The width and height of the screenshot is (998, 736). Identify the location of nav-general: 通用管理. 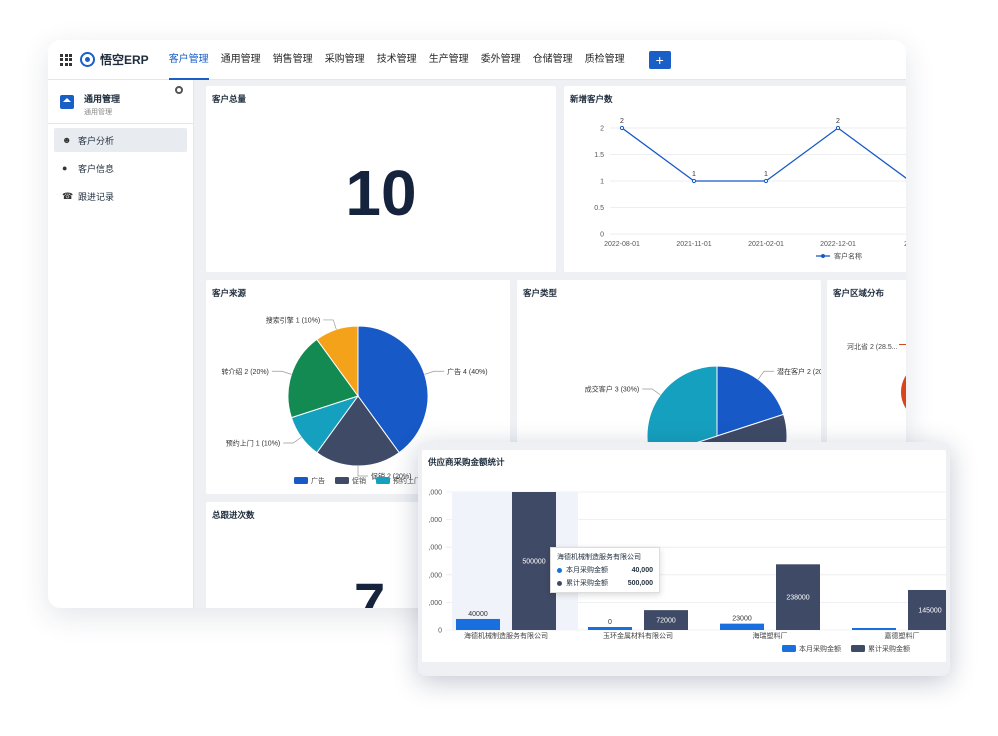
(240, 59).